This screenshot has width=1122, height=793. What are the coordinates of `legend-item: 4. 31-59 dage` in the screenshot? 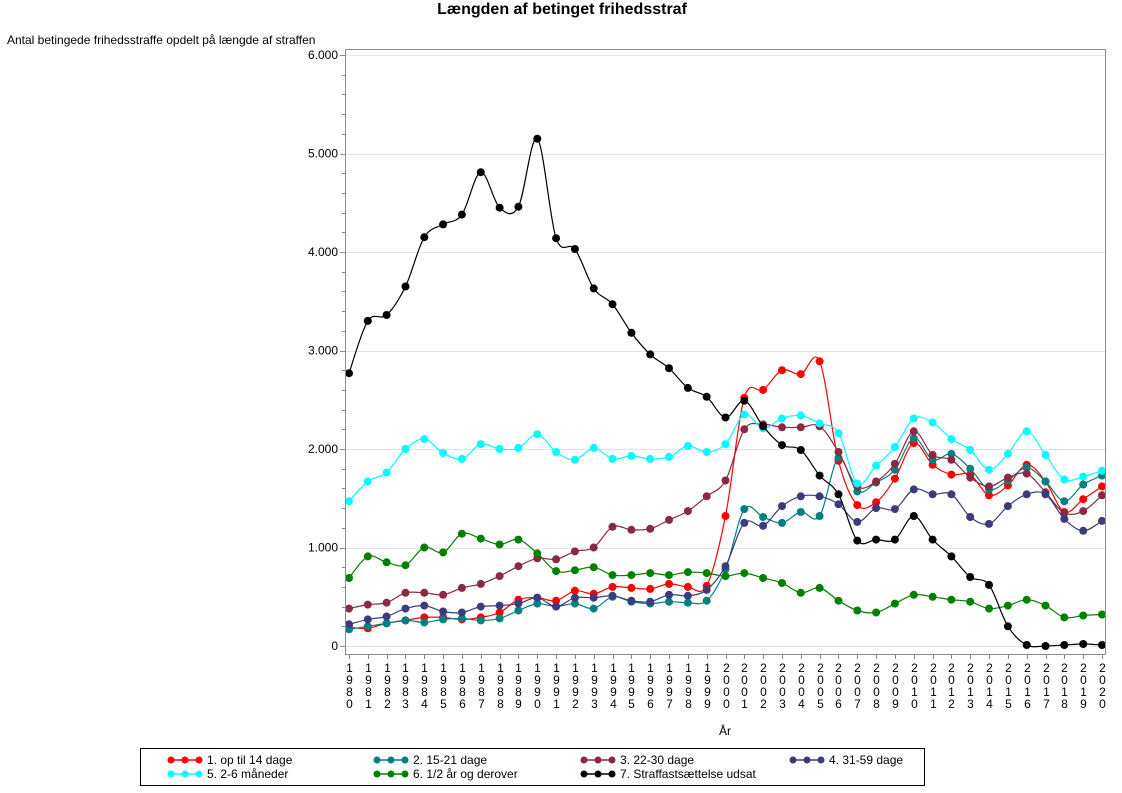 It's located at (846, 760).